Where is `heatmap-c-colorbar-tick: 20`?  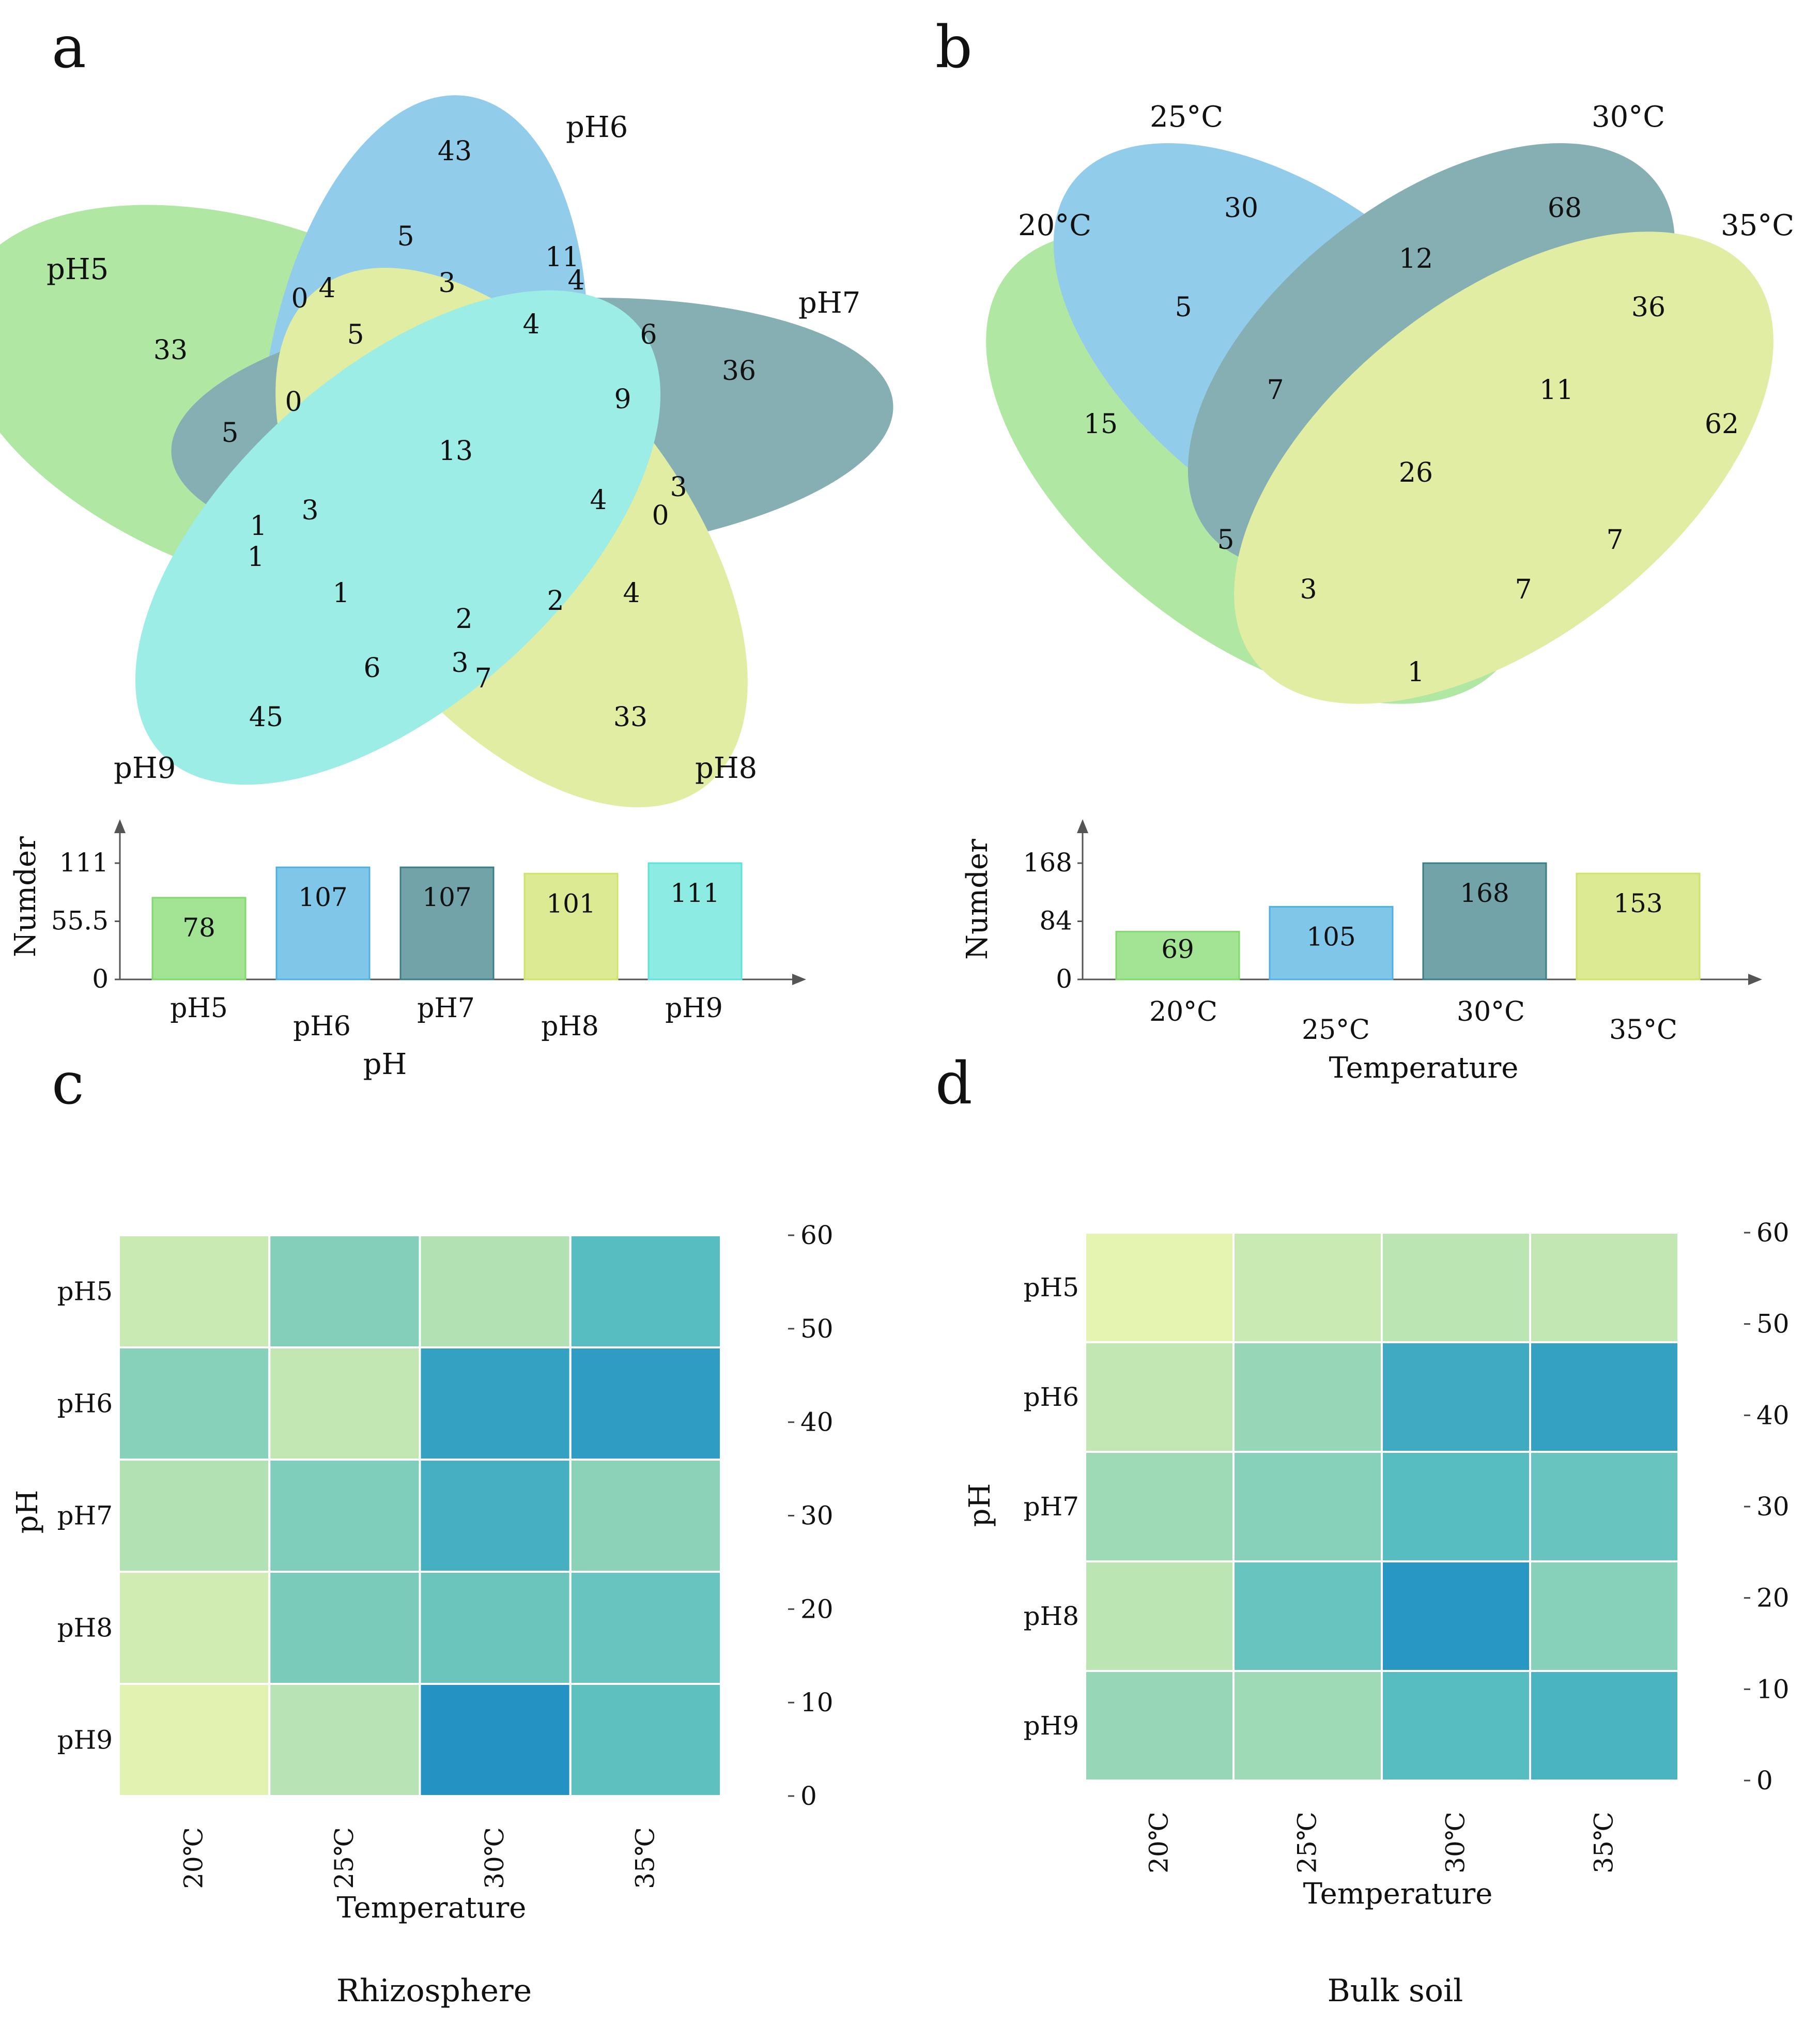
heatmap-c-colorbar-tick: 20 is located at coordinates (817, 1609).